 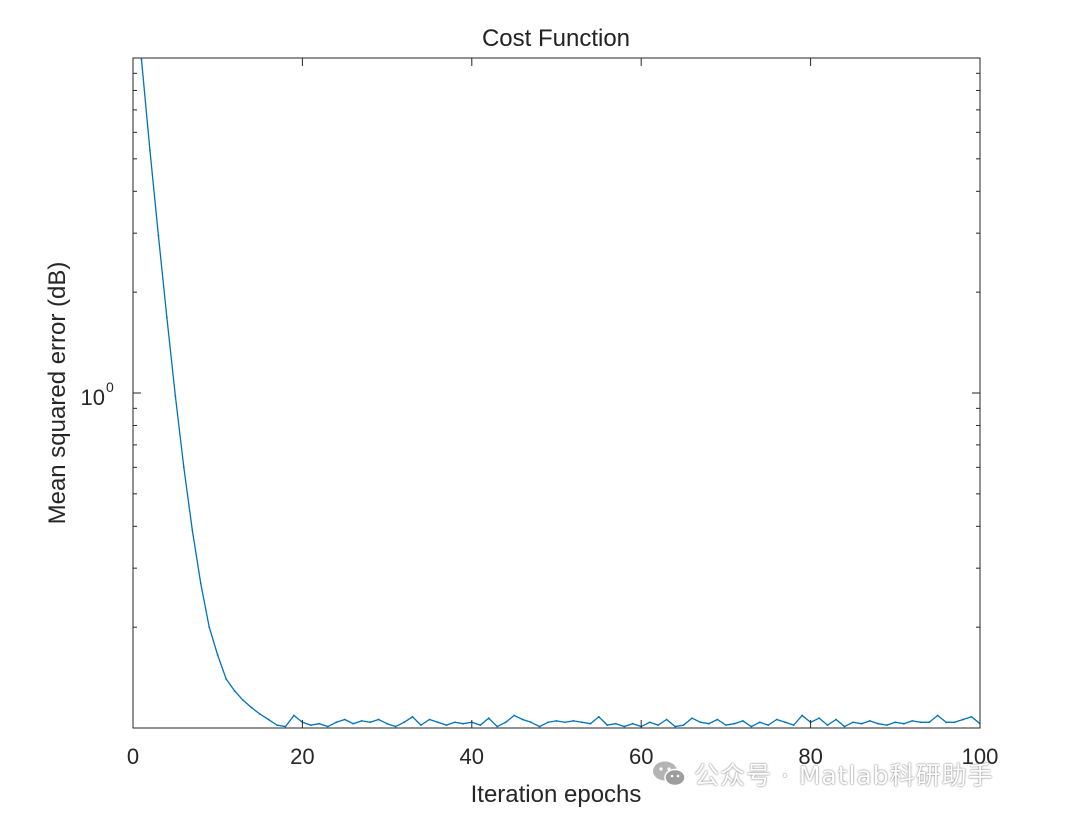 I want to click on watermark: 公众号 · Matlab科研助手, so click(x=823, y=774).